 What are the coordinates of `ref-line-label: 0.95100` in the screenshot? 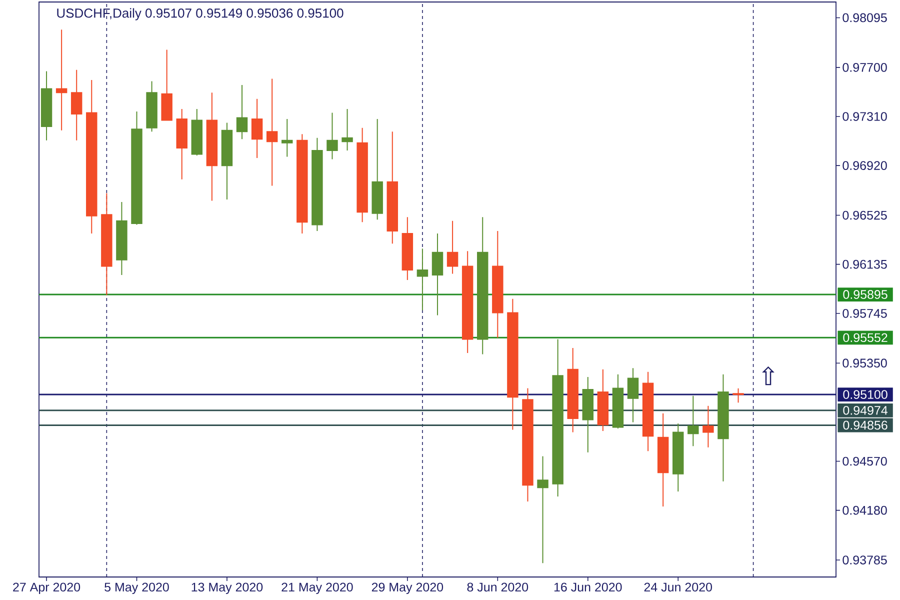 It's located at (865, 394).